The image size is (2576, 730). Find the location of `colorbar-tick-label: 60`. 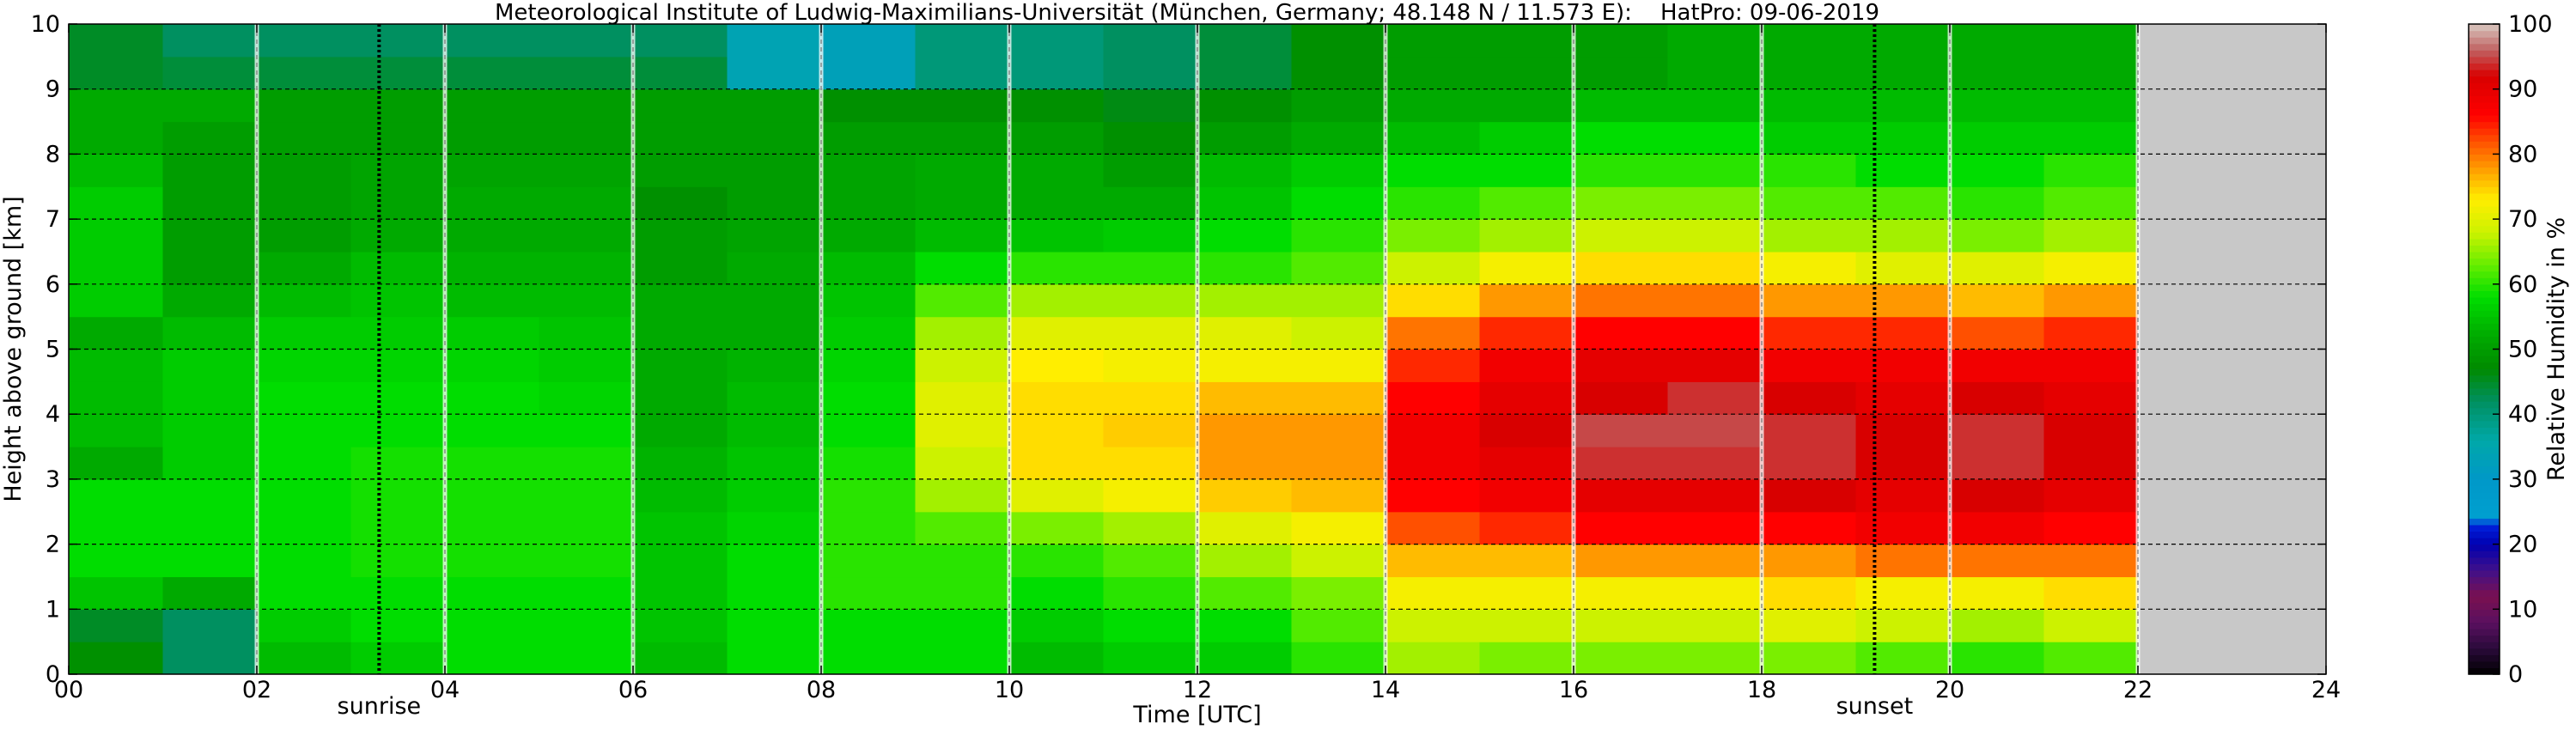

colorbar-tick-label: 60 is located at coordinates (2522, 284).